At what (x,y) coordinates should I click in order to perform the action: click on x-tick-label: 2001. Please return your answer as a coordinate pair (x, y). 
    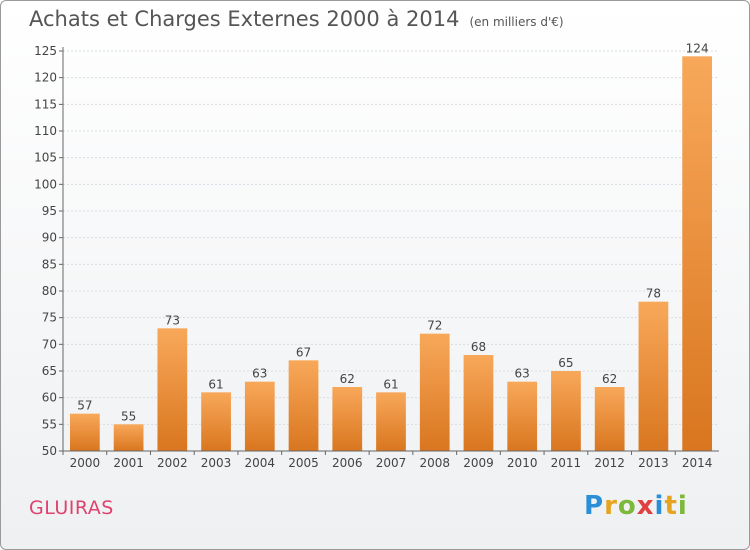
    Looking at the image, I should click on (128, 463).